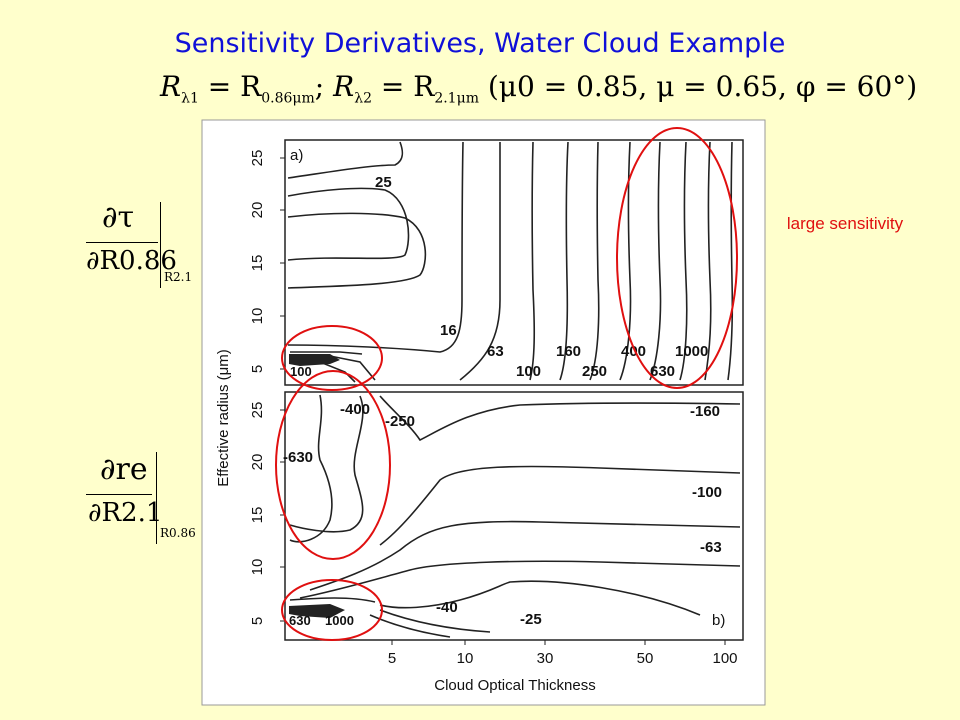 The height and width of the screenshot is (720, 960). I want to click on panel-b-ytick-label-20: 20, so click(257, 462).